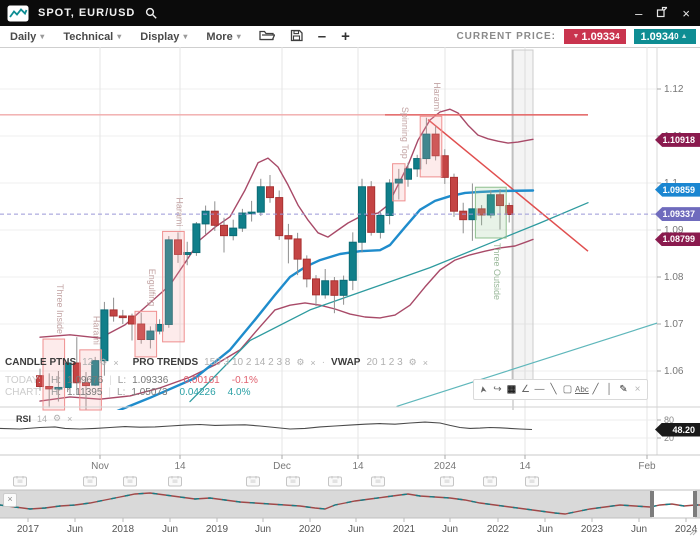 The image size is (700, 538). I want to click on angle-tool: ∠, so click(525, 389).